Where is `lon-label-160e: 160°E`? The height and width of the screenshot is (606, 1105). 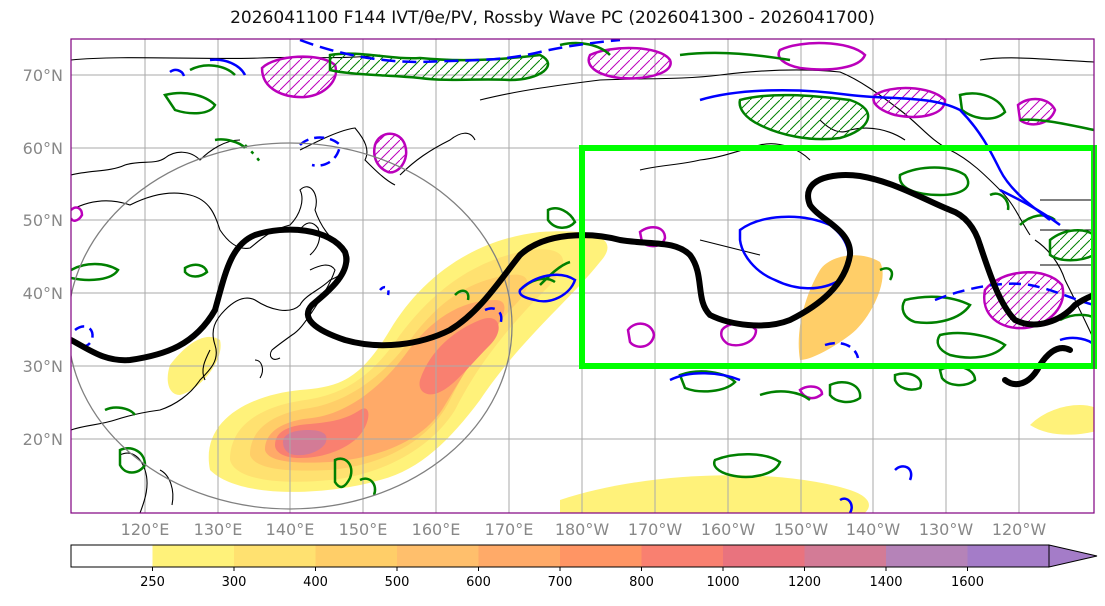 lon-label-160e: 160°E is located at coordinates (436, 529).